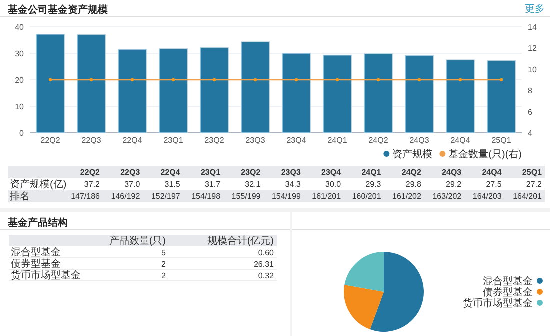  What do you see at coordinates (334, 184) in the screenshot?
I see `text: 30.0` at bounding box center [334, 184].